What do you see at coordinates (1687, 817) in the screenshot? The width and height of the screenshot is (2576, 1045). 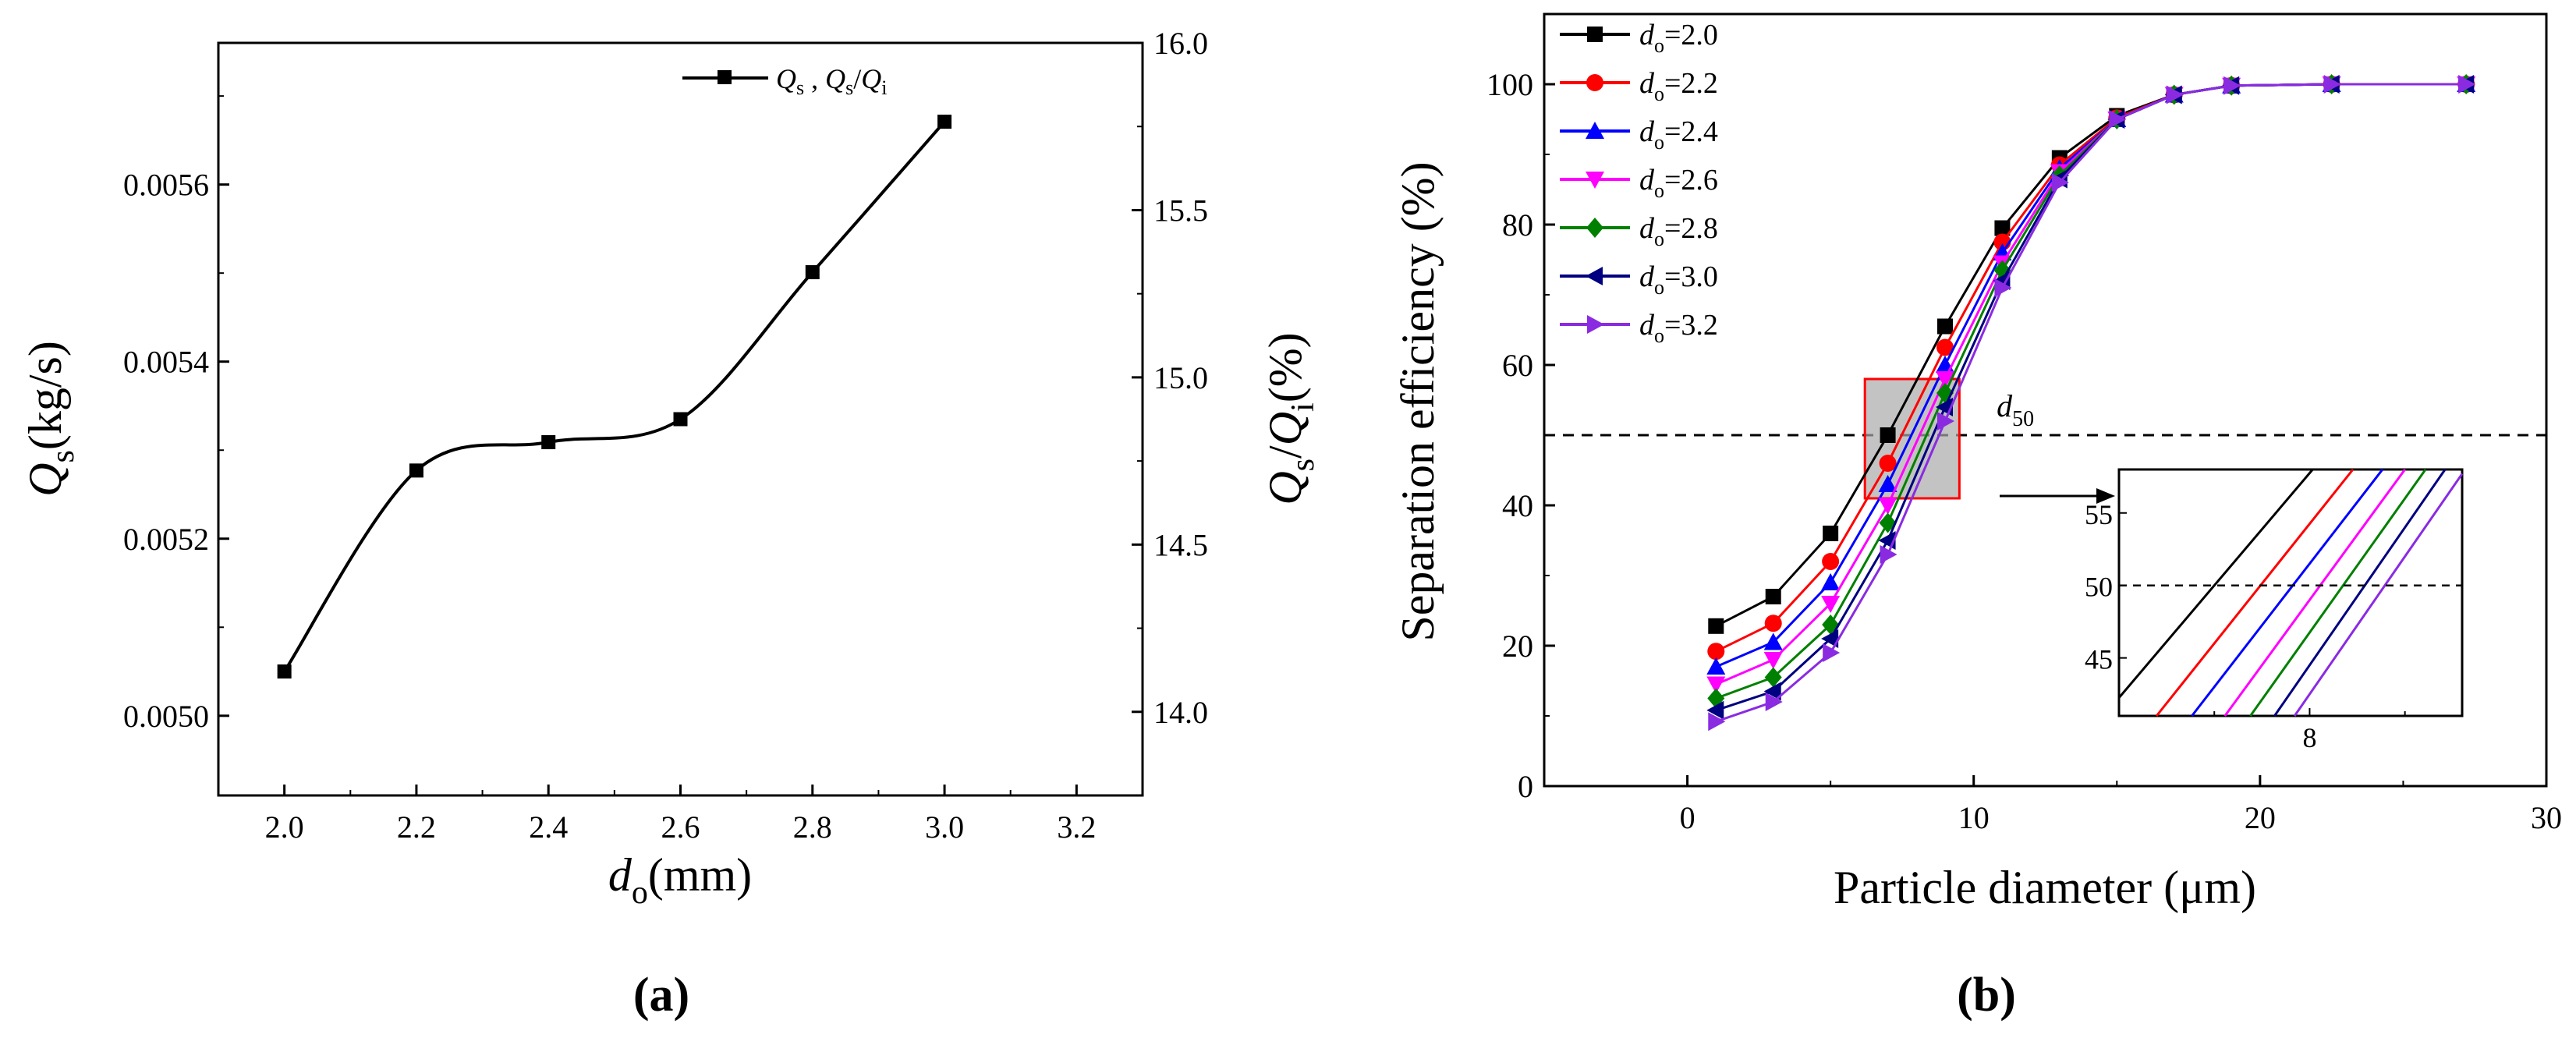 I see `panel-b-x-tick-label: 0` at bounding box center [1687, 817].